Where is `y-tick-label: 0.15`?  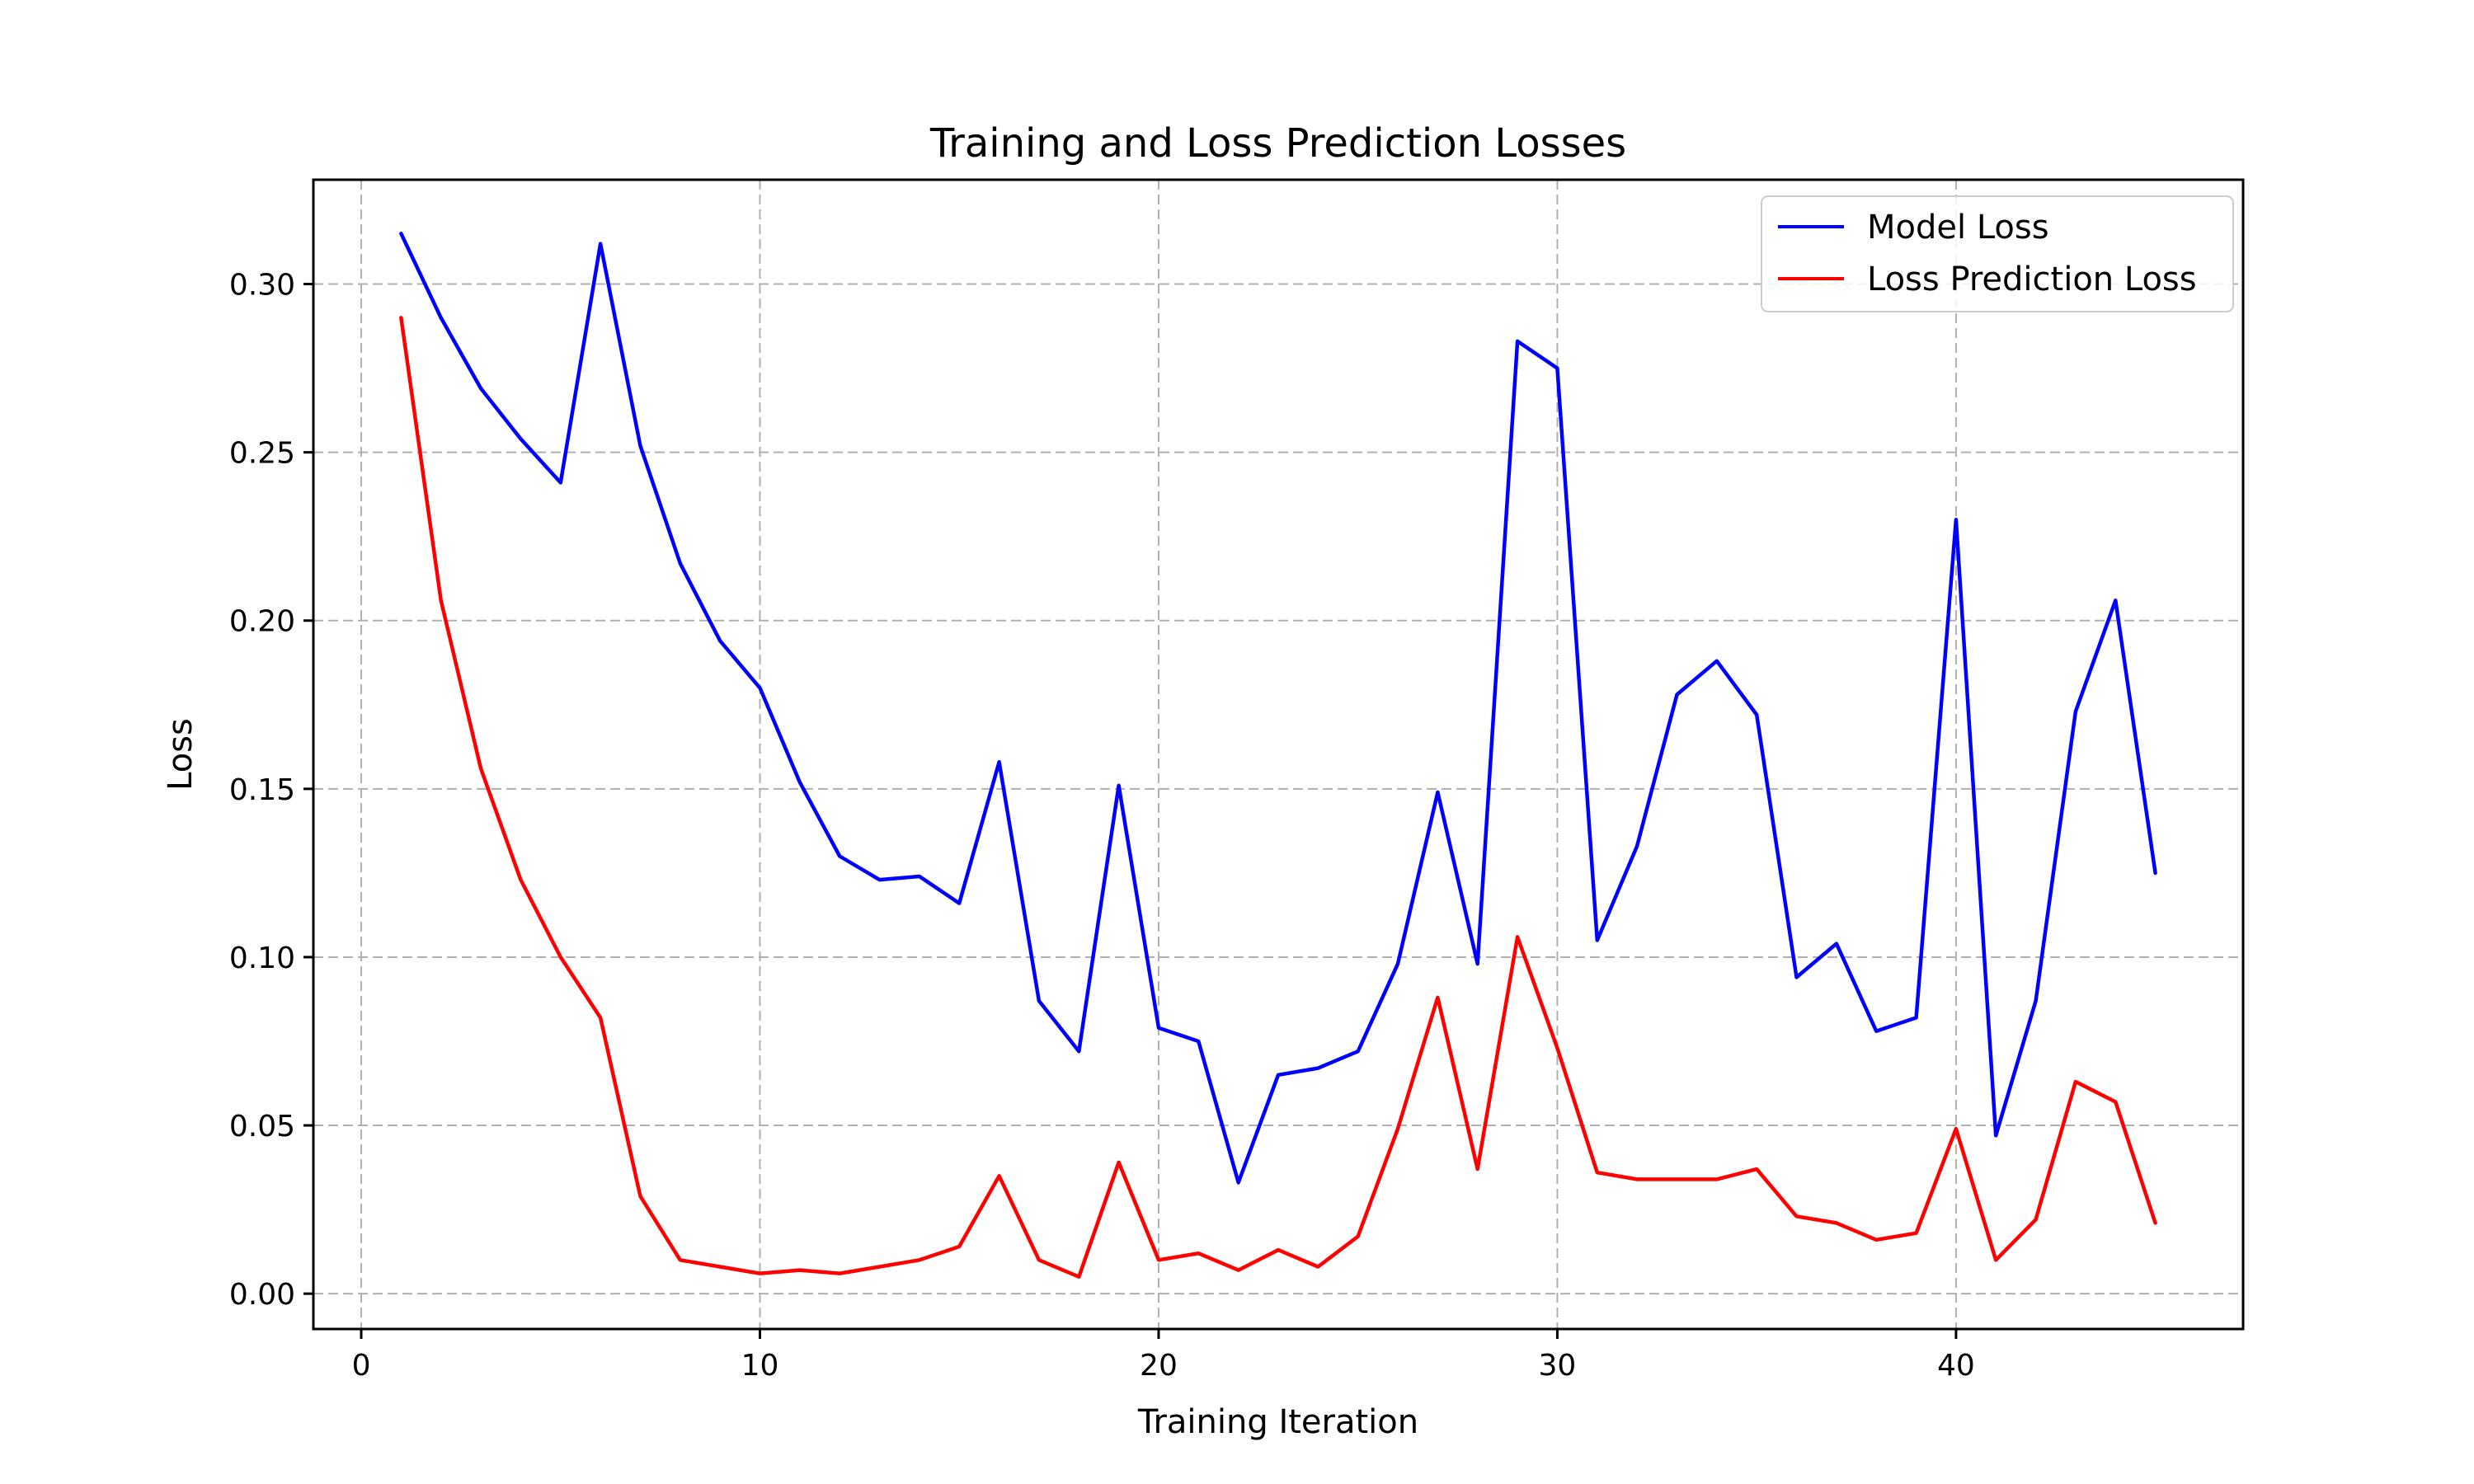
y-tick-label: 0.15 is located at coordinates (262, 790).